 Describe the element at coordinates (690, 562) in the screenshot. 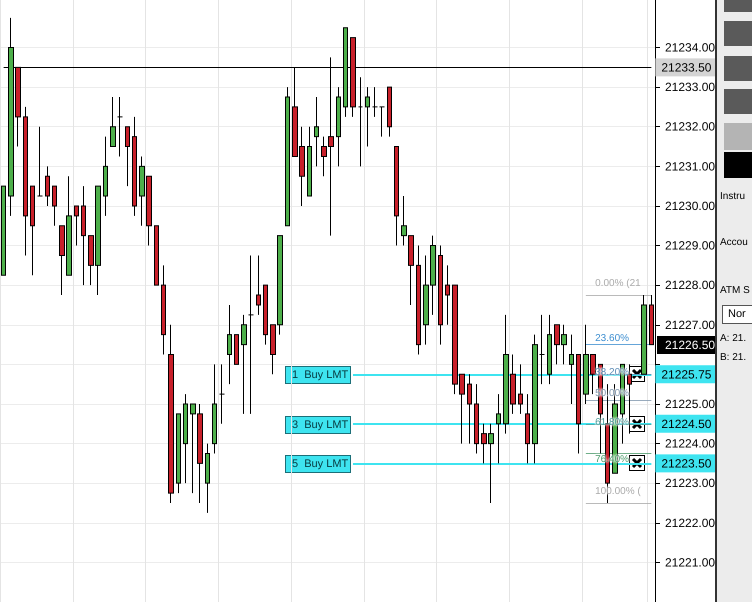

I see `y-tick-label: 21221.00` at that location.